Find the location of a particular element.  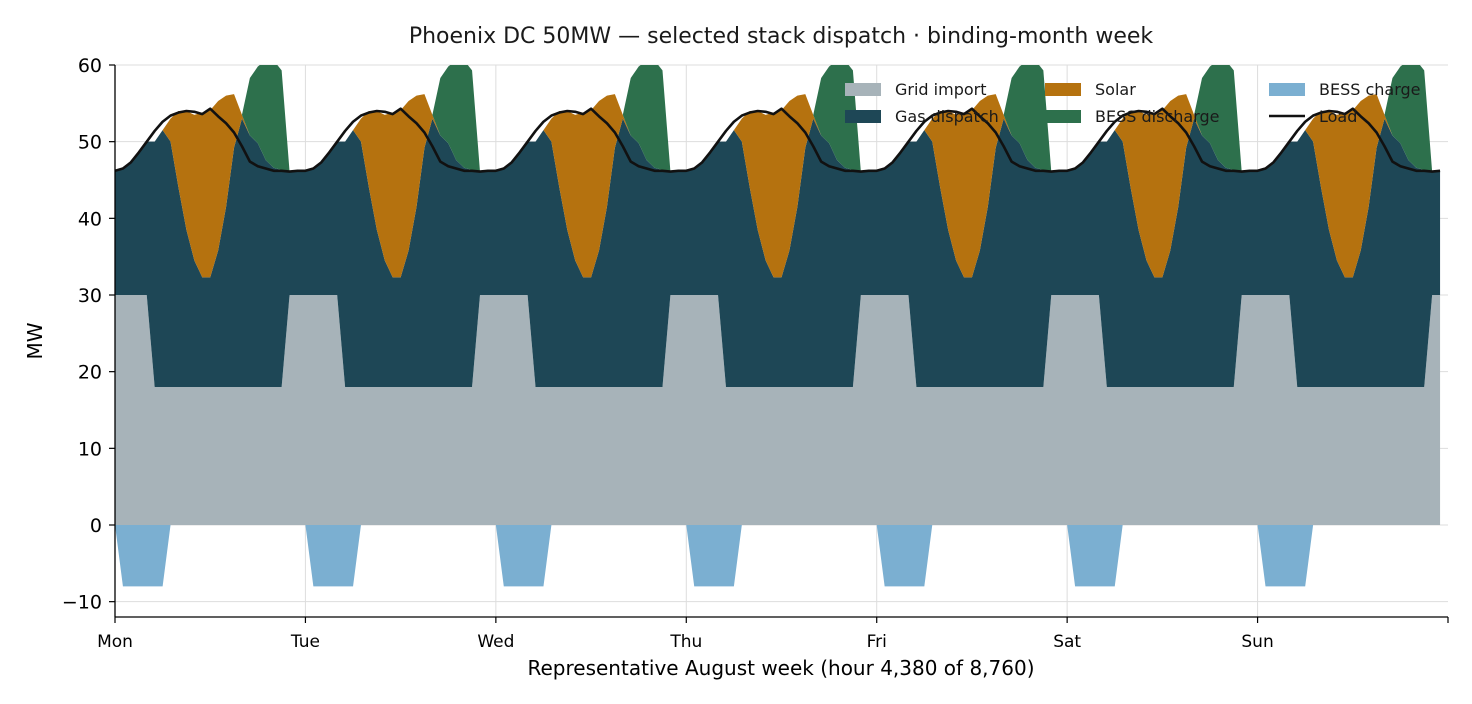

x-tick-label: Sun is located at coordinates (1257, 642).